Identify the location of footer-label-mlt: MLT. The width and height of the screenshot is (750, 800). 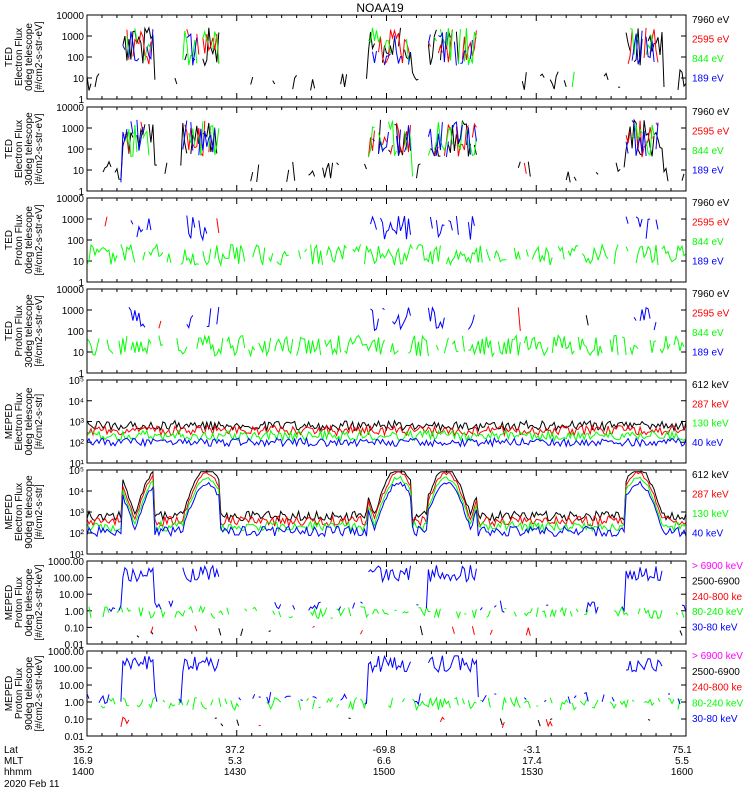
(13, 761).